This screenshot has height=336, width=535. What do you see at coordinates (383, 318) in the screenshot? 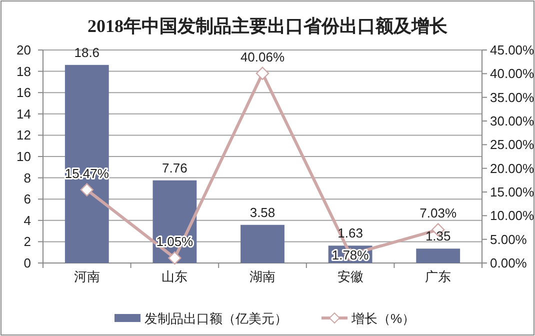
I see `legend-label: 增长（%）` at bounding box center [383, 318].